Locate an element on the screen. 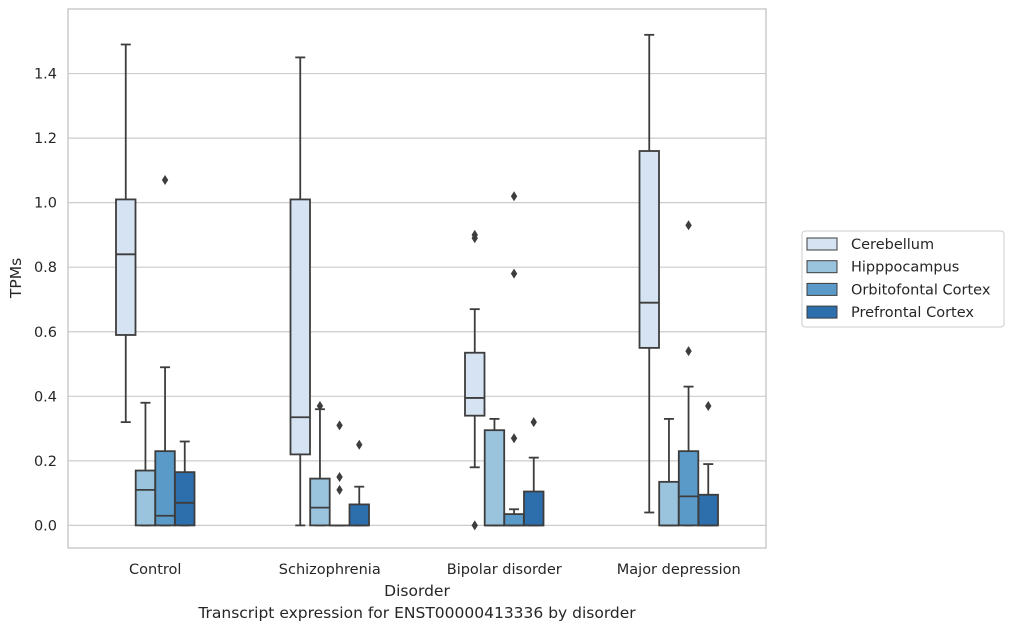  legend-label: Orbitofontal Cortex is located at coordinates (921, 290).